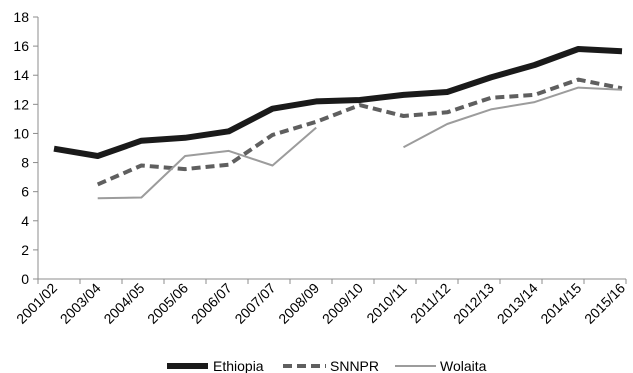 The width and height of the screenshot is (633, 373). What do you see at coordinates (36, 303) in the screenshot?
I see `x-tick-label: 2001/02` at bounding box center [36, 303].